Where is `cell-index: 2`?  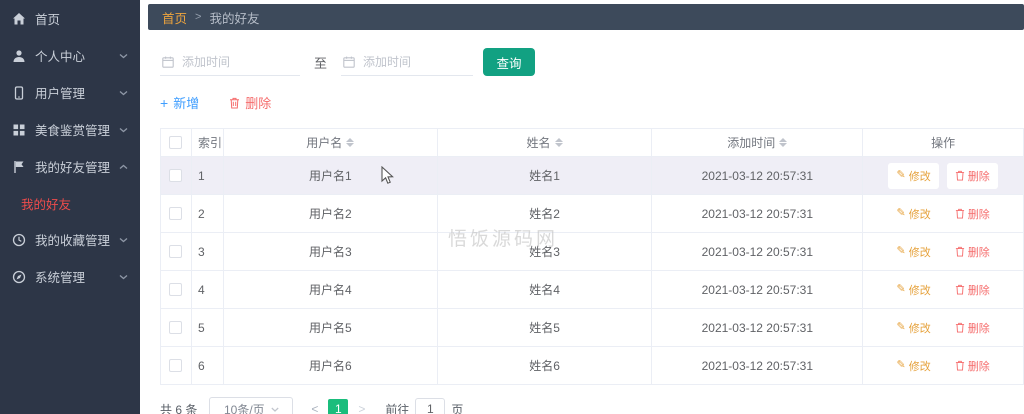
cell-index: 2 is located at coordinates (208, 213).